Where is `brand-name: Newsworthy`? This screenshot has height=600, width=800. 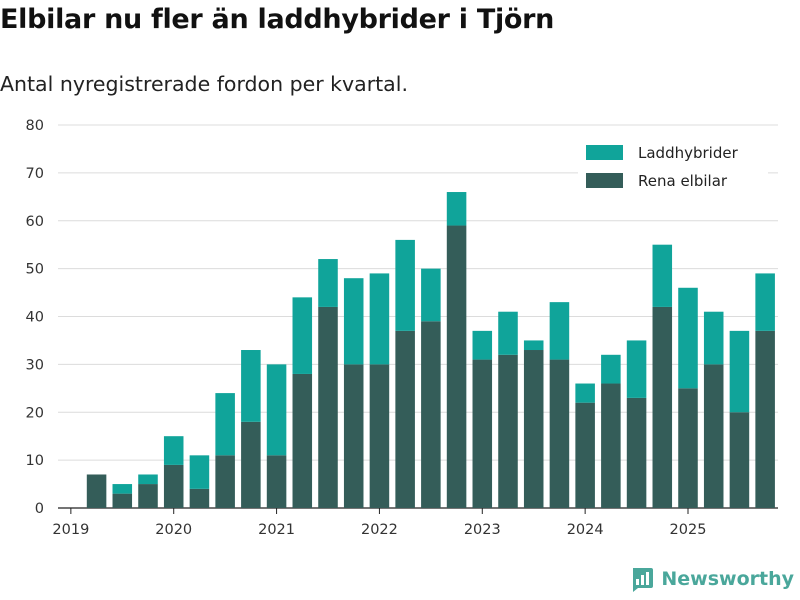 brand-name: Newsworthy is located at coordinates (727, 579).